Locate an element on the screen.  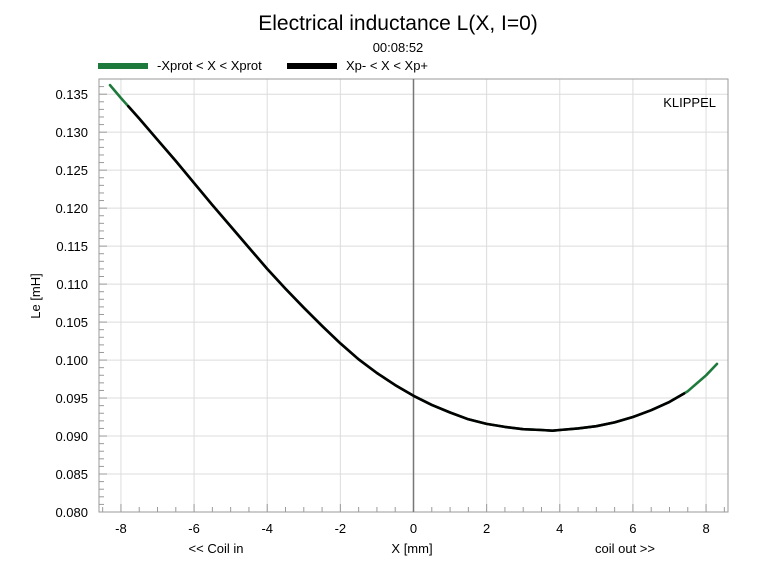
x-annotation-coil-out: coil out >> is located at coordinates (625, 548).